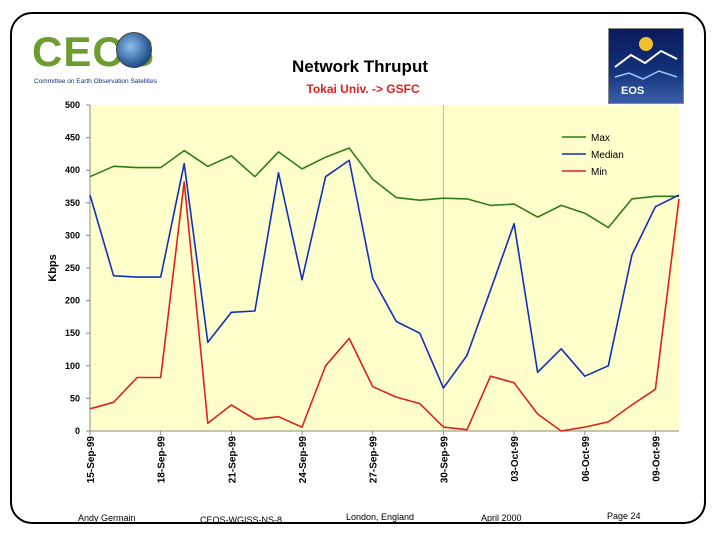  Describe the element at coordinates (72, 301) in the screenshot. I see `y-tick-label: 200` at that location.